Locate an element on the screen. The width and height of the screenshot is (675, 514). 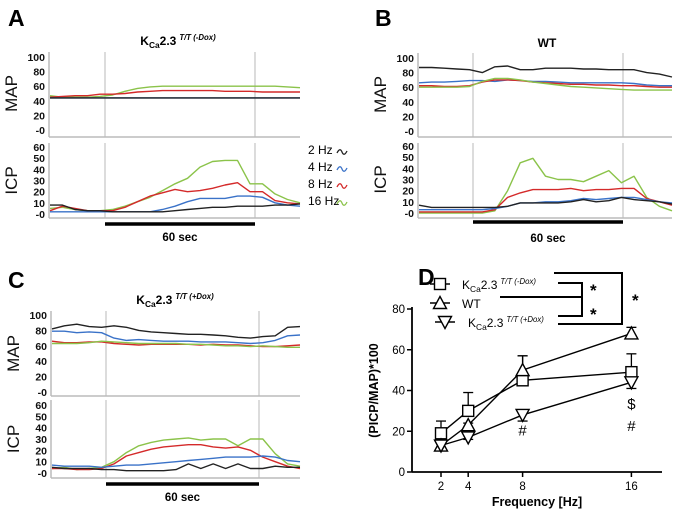
y-tick-label: 20 is located at coordinates (398, 432).